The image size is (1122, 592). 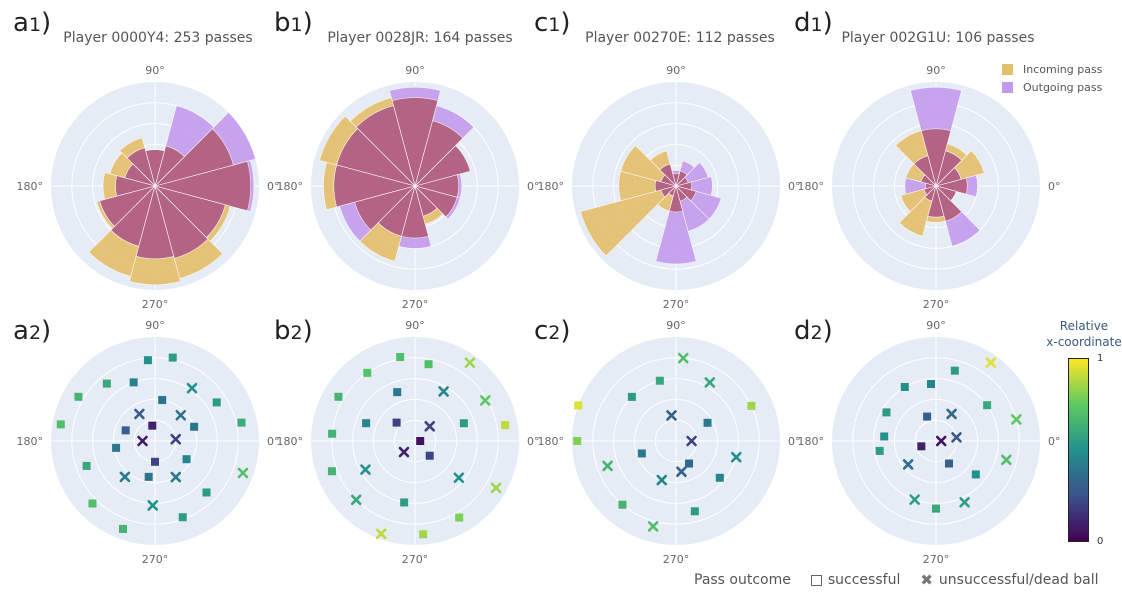 I want to click on colorbar-title: Relative x-coordinate, so click(x=1083, y=334).